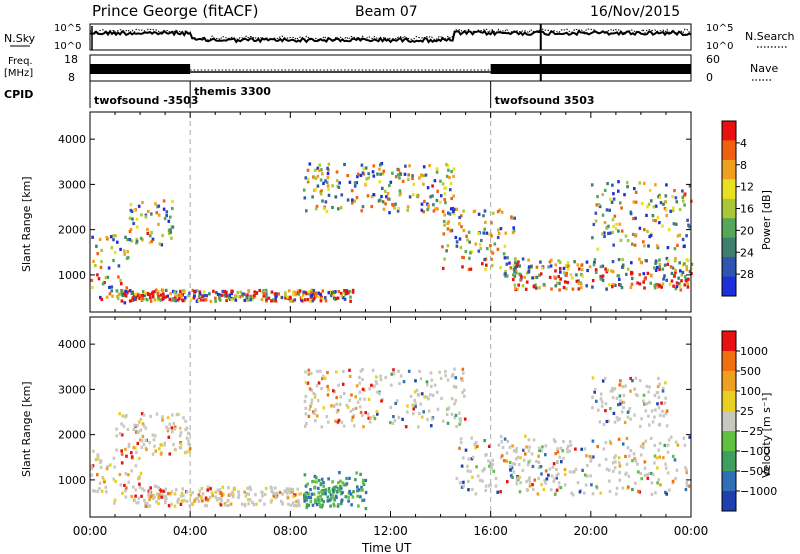 This screenshot has height=554, width=800. Describe the element at coordinates (390, 34) in the screenshot. I see `nsearch-trace` at that location.